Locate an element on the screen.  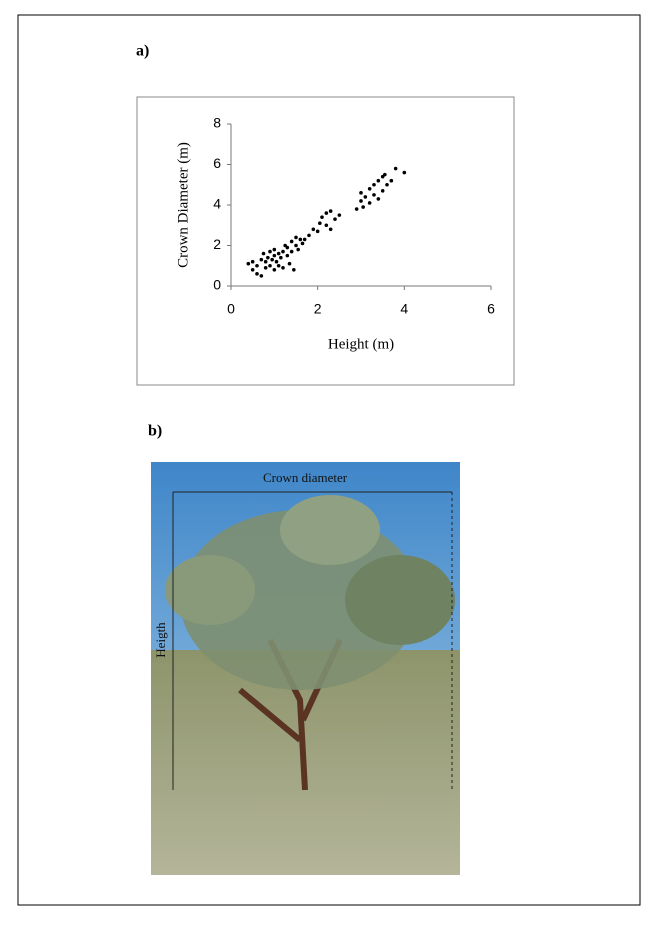
y-tick-label: 2 is located at coordinates (217, 244).